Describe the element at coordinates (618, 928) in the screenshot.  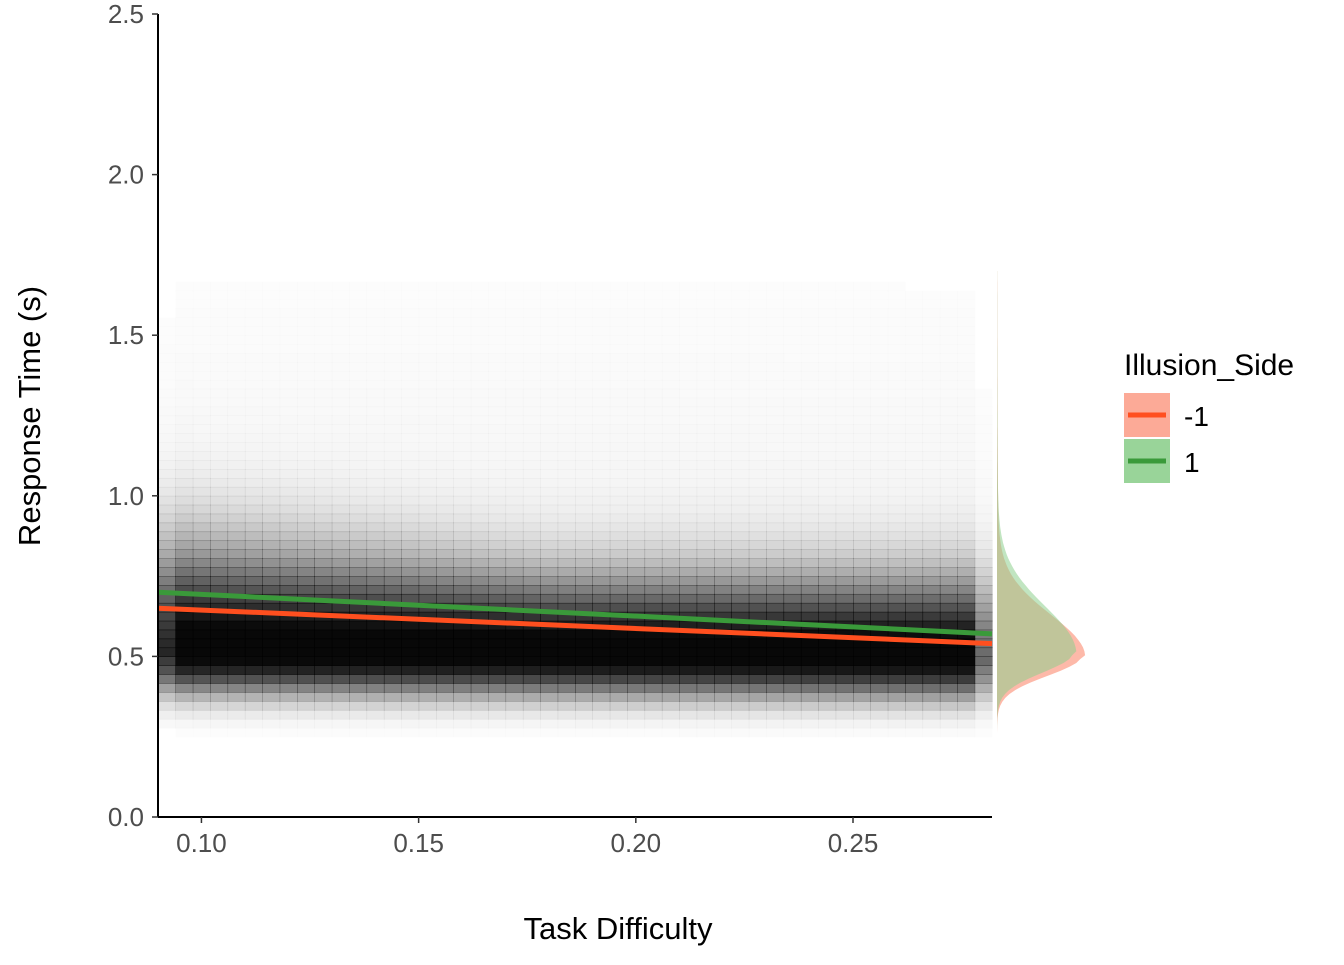
I see `x-axis-title: Task Difficulty` at that location.